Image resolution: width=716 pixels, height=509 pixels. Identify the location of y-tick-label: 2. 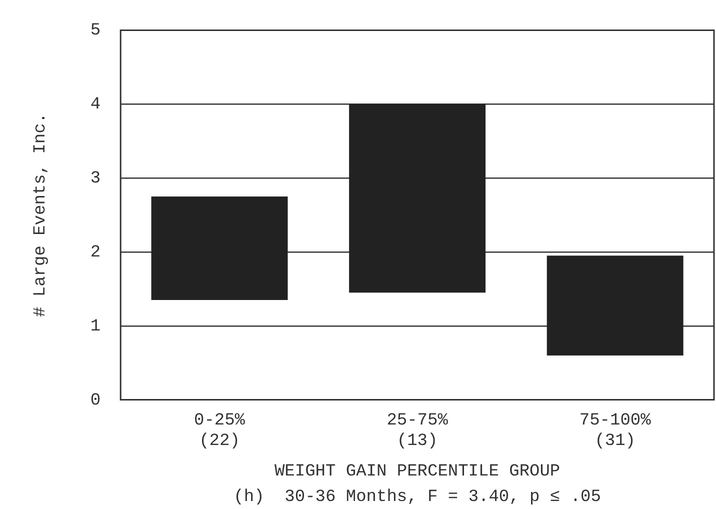
(95, 252).